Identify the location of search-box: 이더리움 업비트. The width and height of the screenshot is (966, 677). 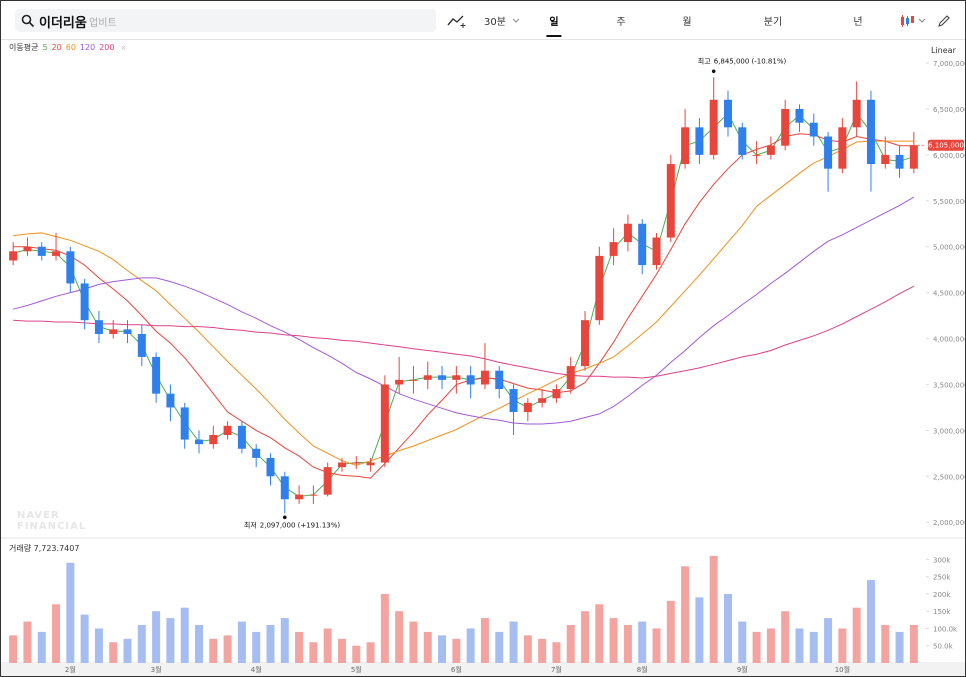
(225, 20).